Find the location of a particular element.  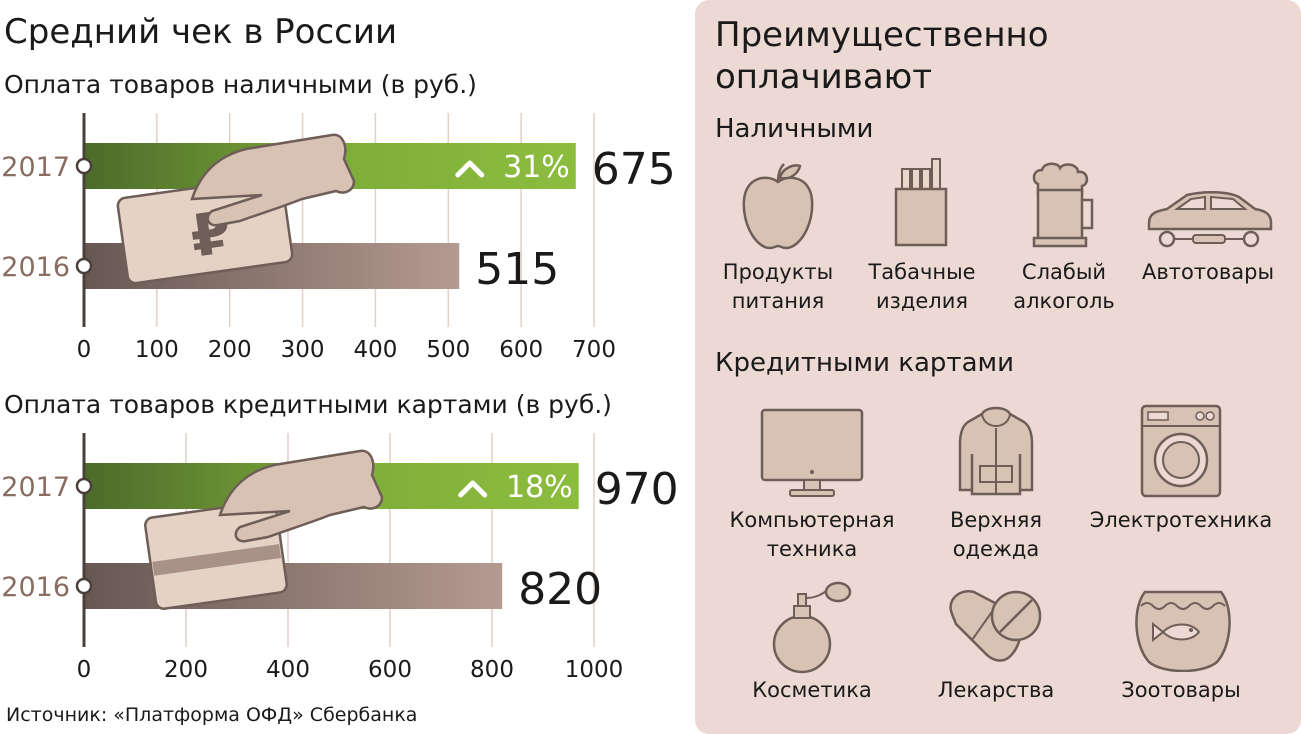

hoodie-icon is located at coordinates (996, 451).